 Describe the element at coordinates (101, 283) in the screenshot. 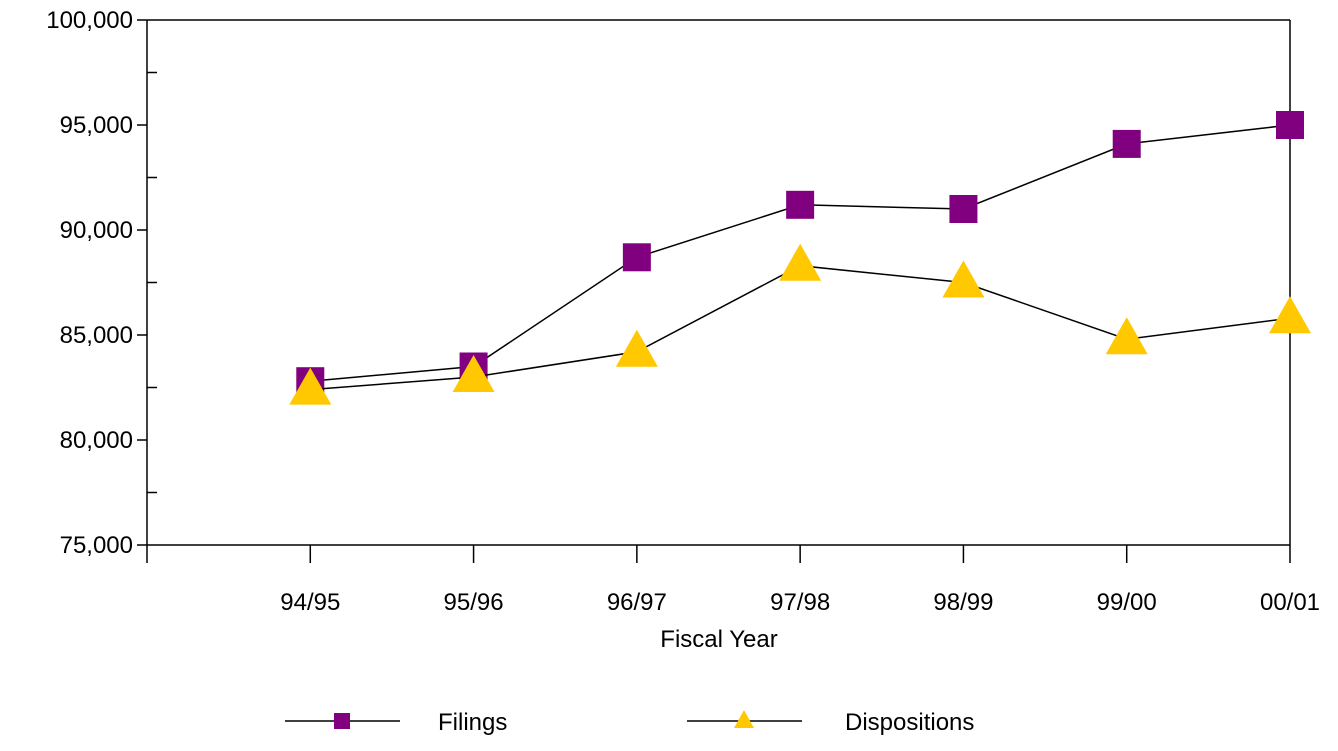

I see `y-axis-ticks: 75,000 80,000 85,000 90,000 95,000 100,000` at that location.